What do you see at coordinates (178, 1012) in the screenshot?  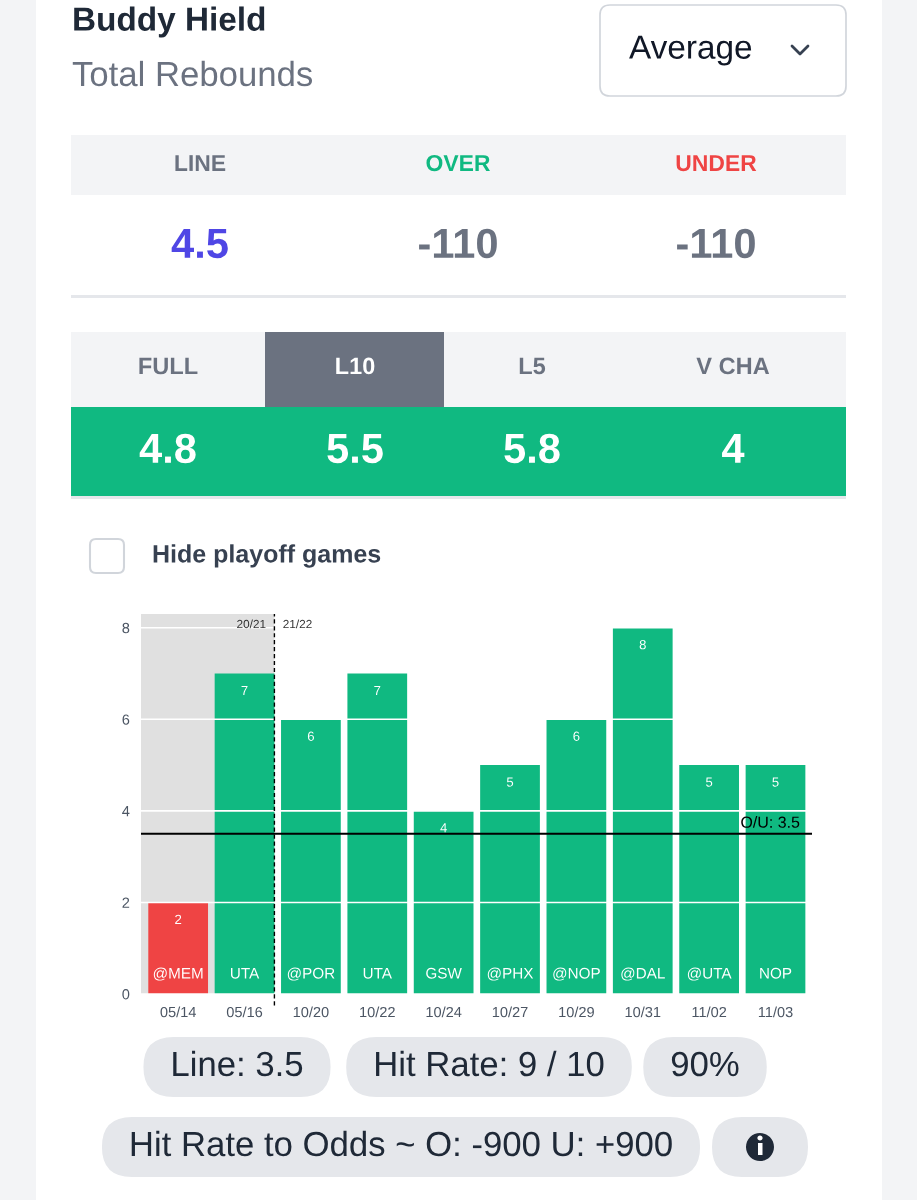 I see `x-tick-label: 05/14` at bounding box center [178, 1012].